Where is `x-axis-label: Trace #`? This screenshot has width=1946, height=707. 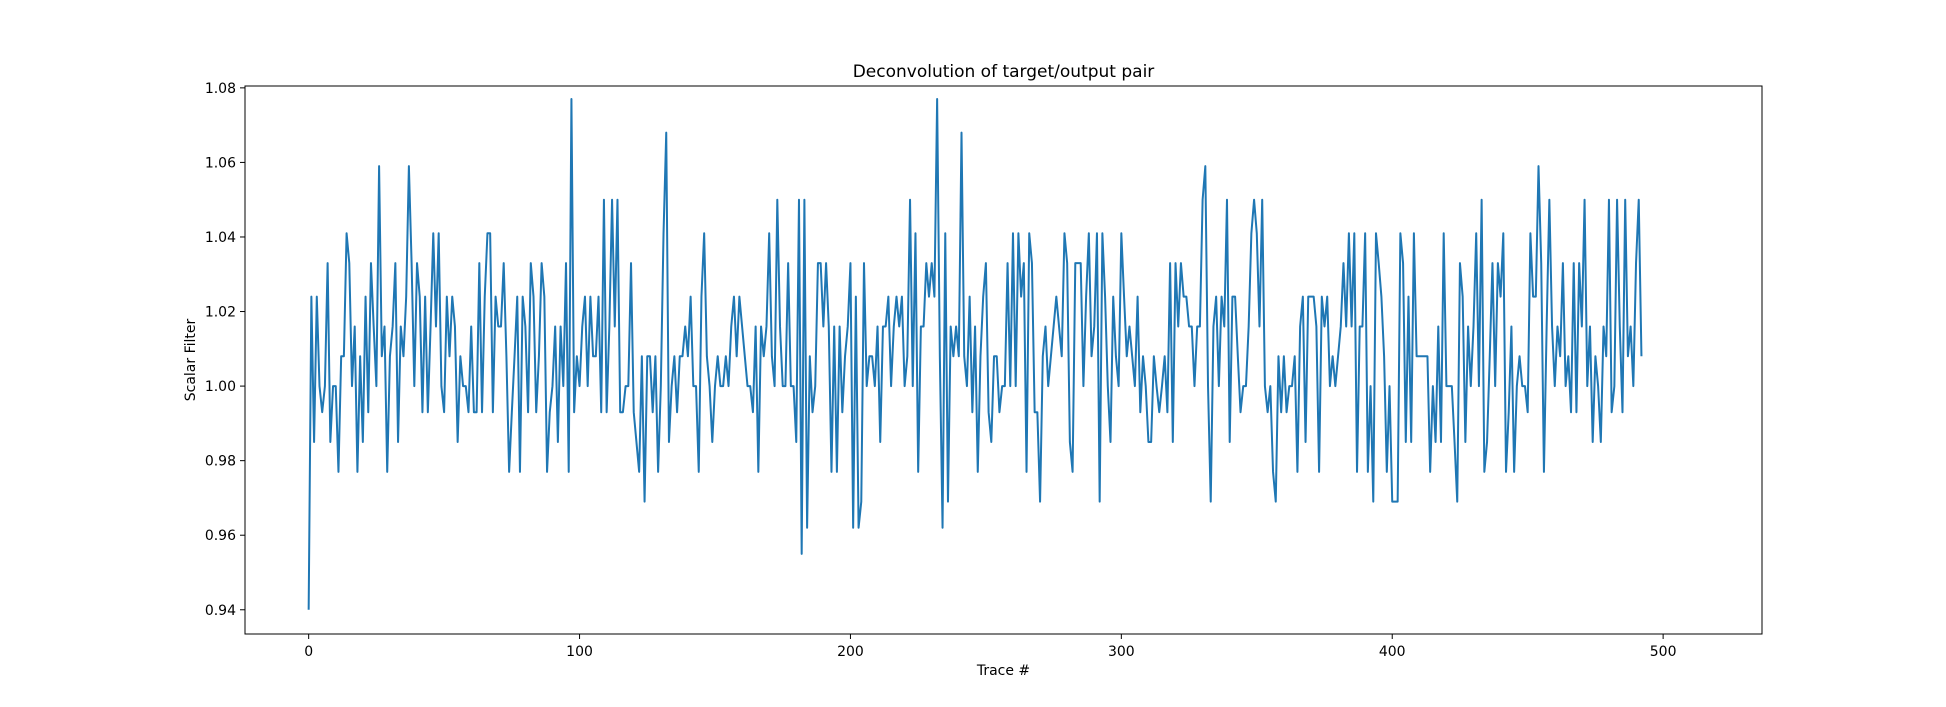 x-axis-label: Trace # is located at coordinates (1003, 671).